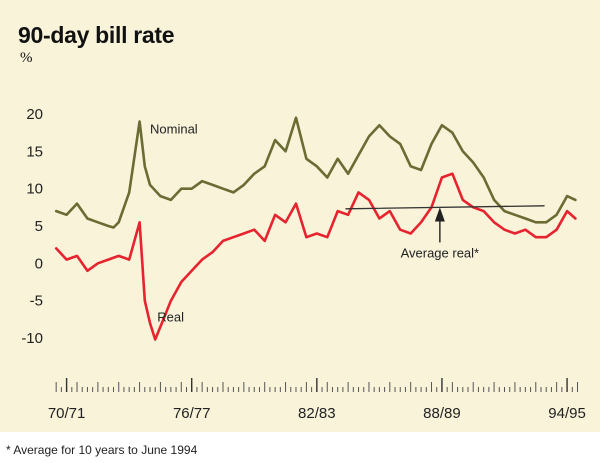  I want to click on y-tick-label: -5, so click(36, 301).